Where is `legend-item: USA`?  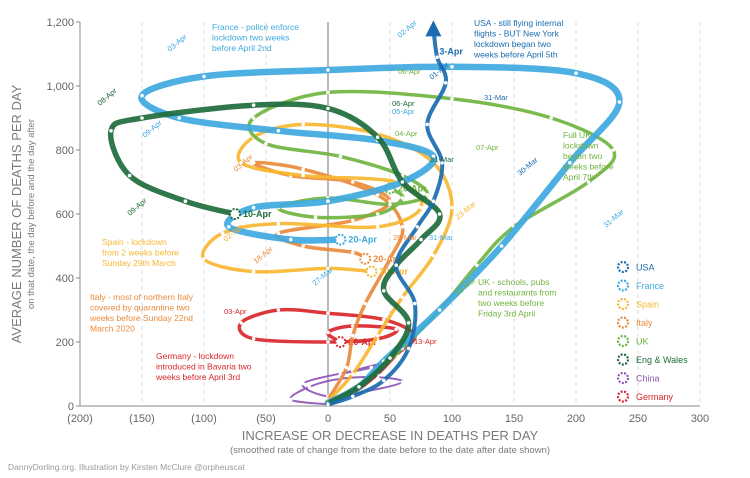 legend-item: USA is located at coordinates (645, 268).